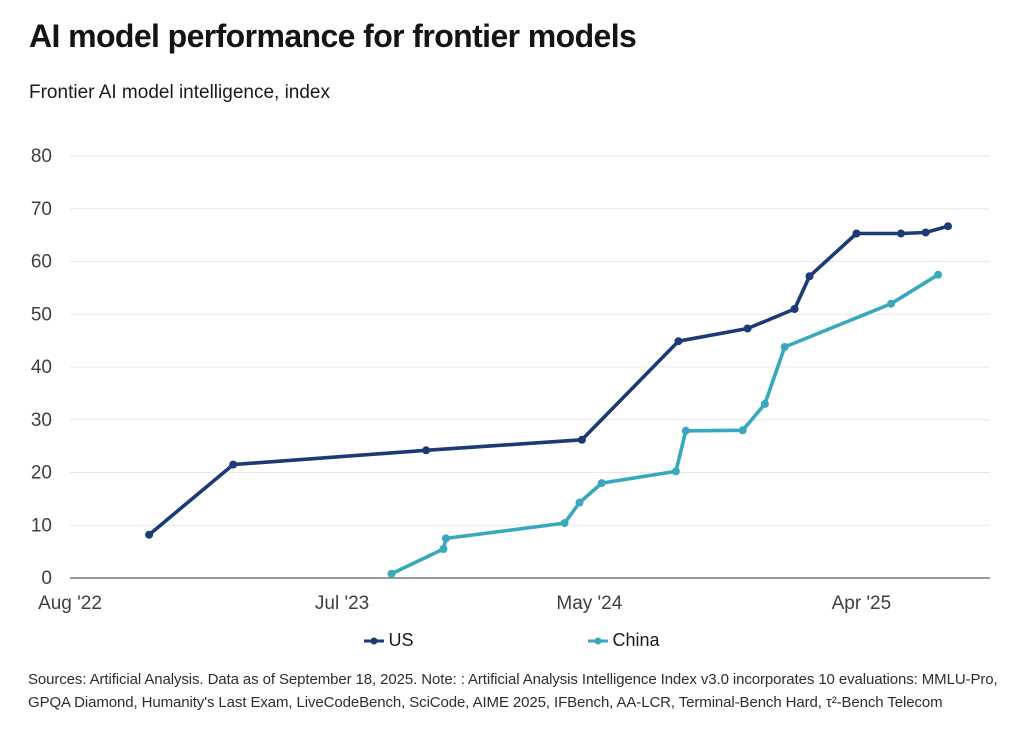 The image size is (1024, 750). What do you see at coordinates (41, 262) in the screenshot?
I see `y-tick-label: 60` at bounding box center [41, 262].